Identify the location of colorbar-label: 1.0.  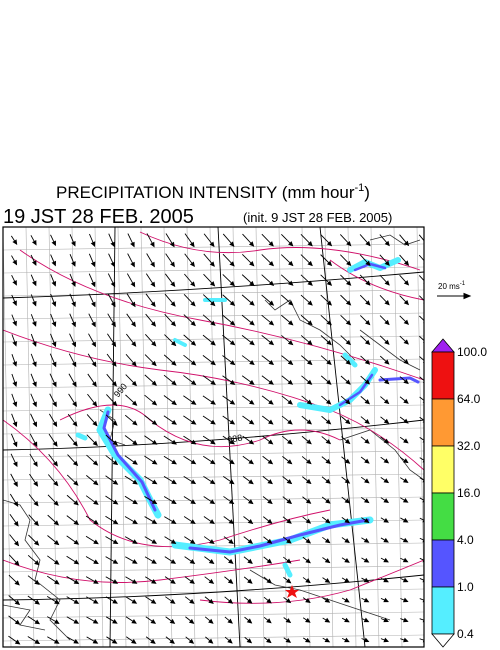
(465, 587).